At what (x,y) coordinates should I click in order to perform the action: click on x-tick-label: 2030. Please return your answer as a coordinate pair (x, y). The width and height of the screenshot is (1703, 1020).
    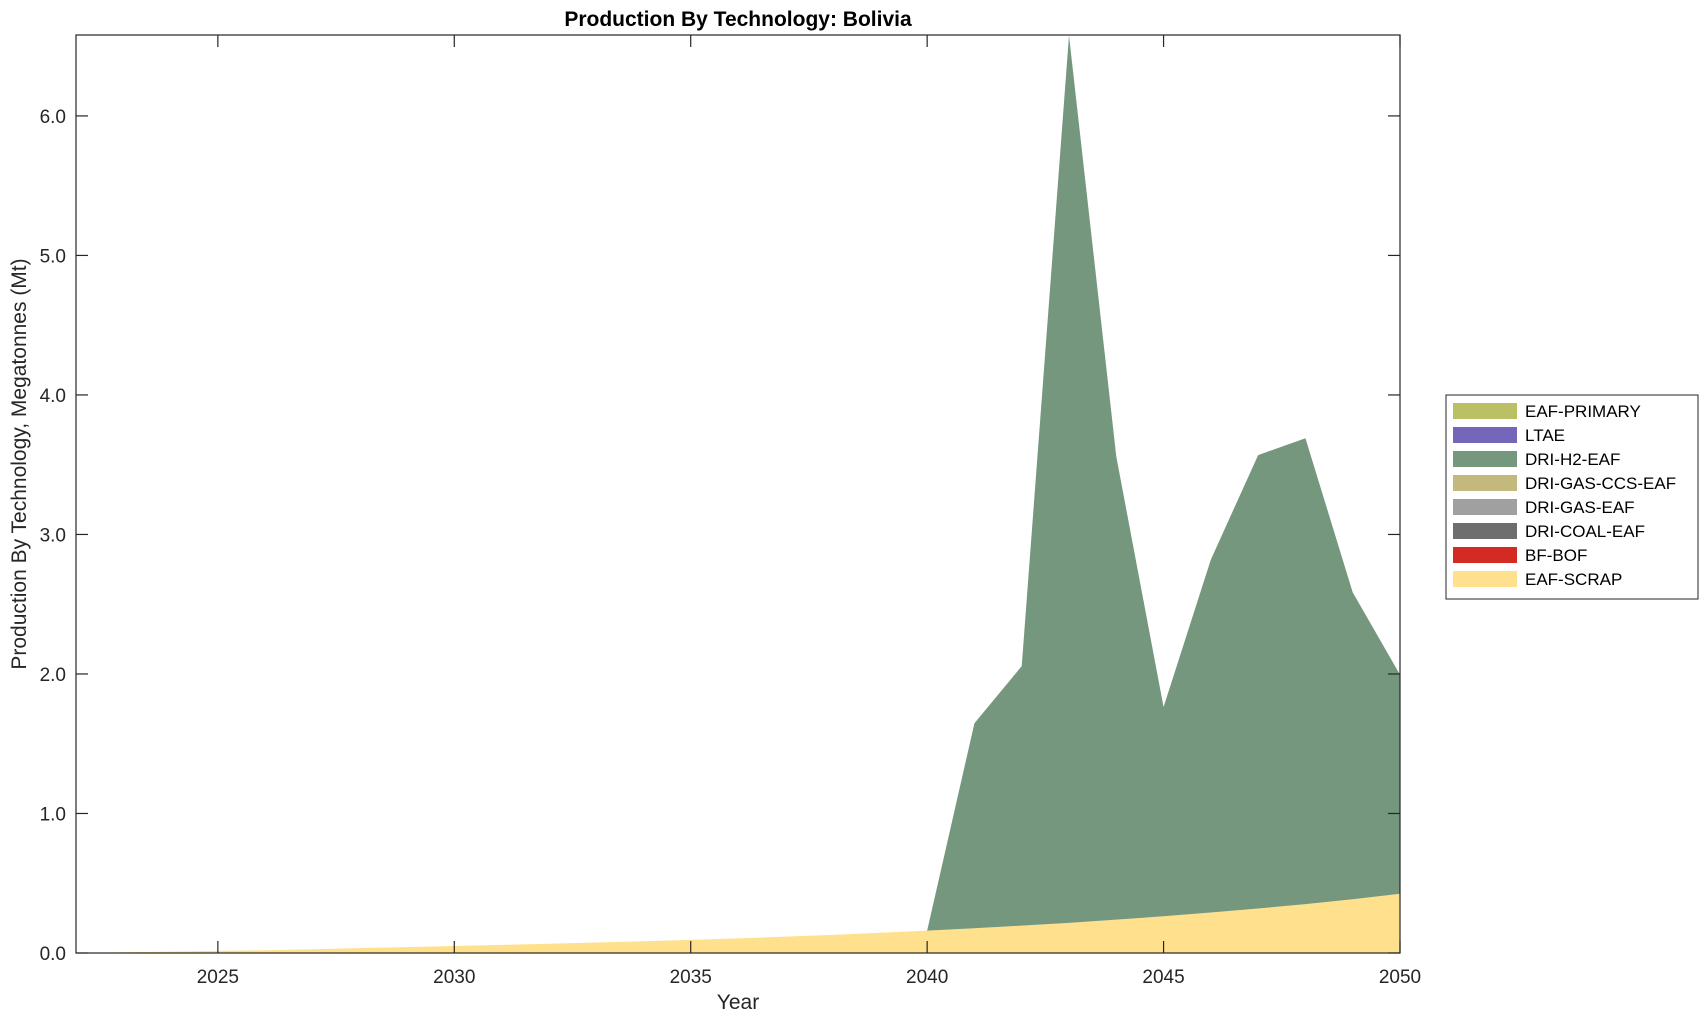
    Looking at the image, I should click on (454, 977).